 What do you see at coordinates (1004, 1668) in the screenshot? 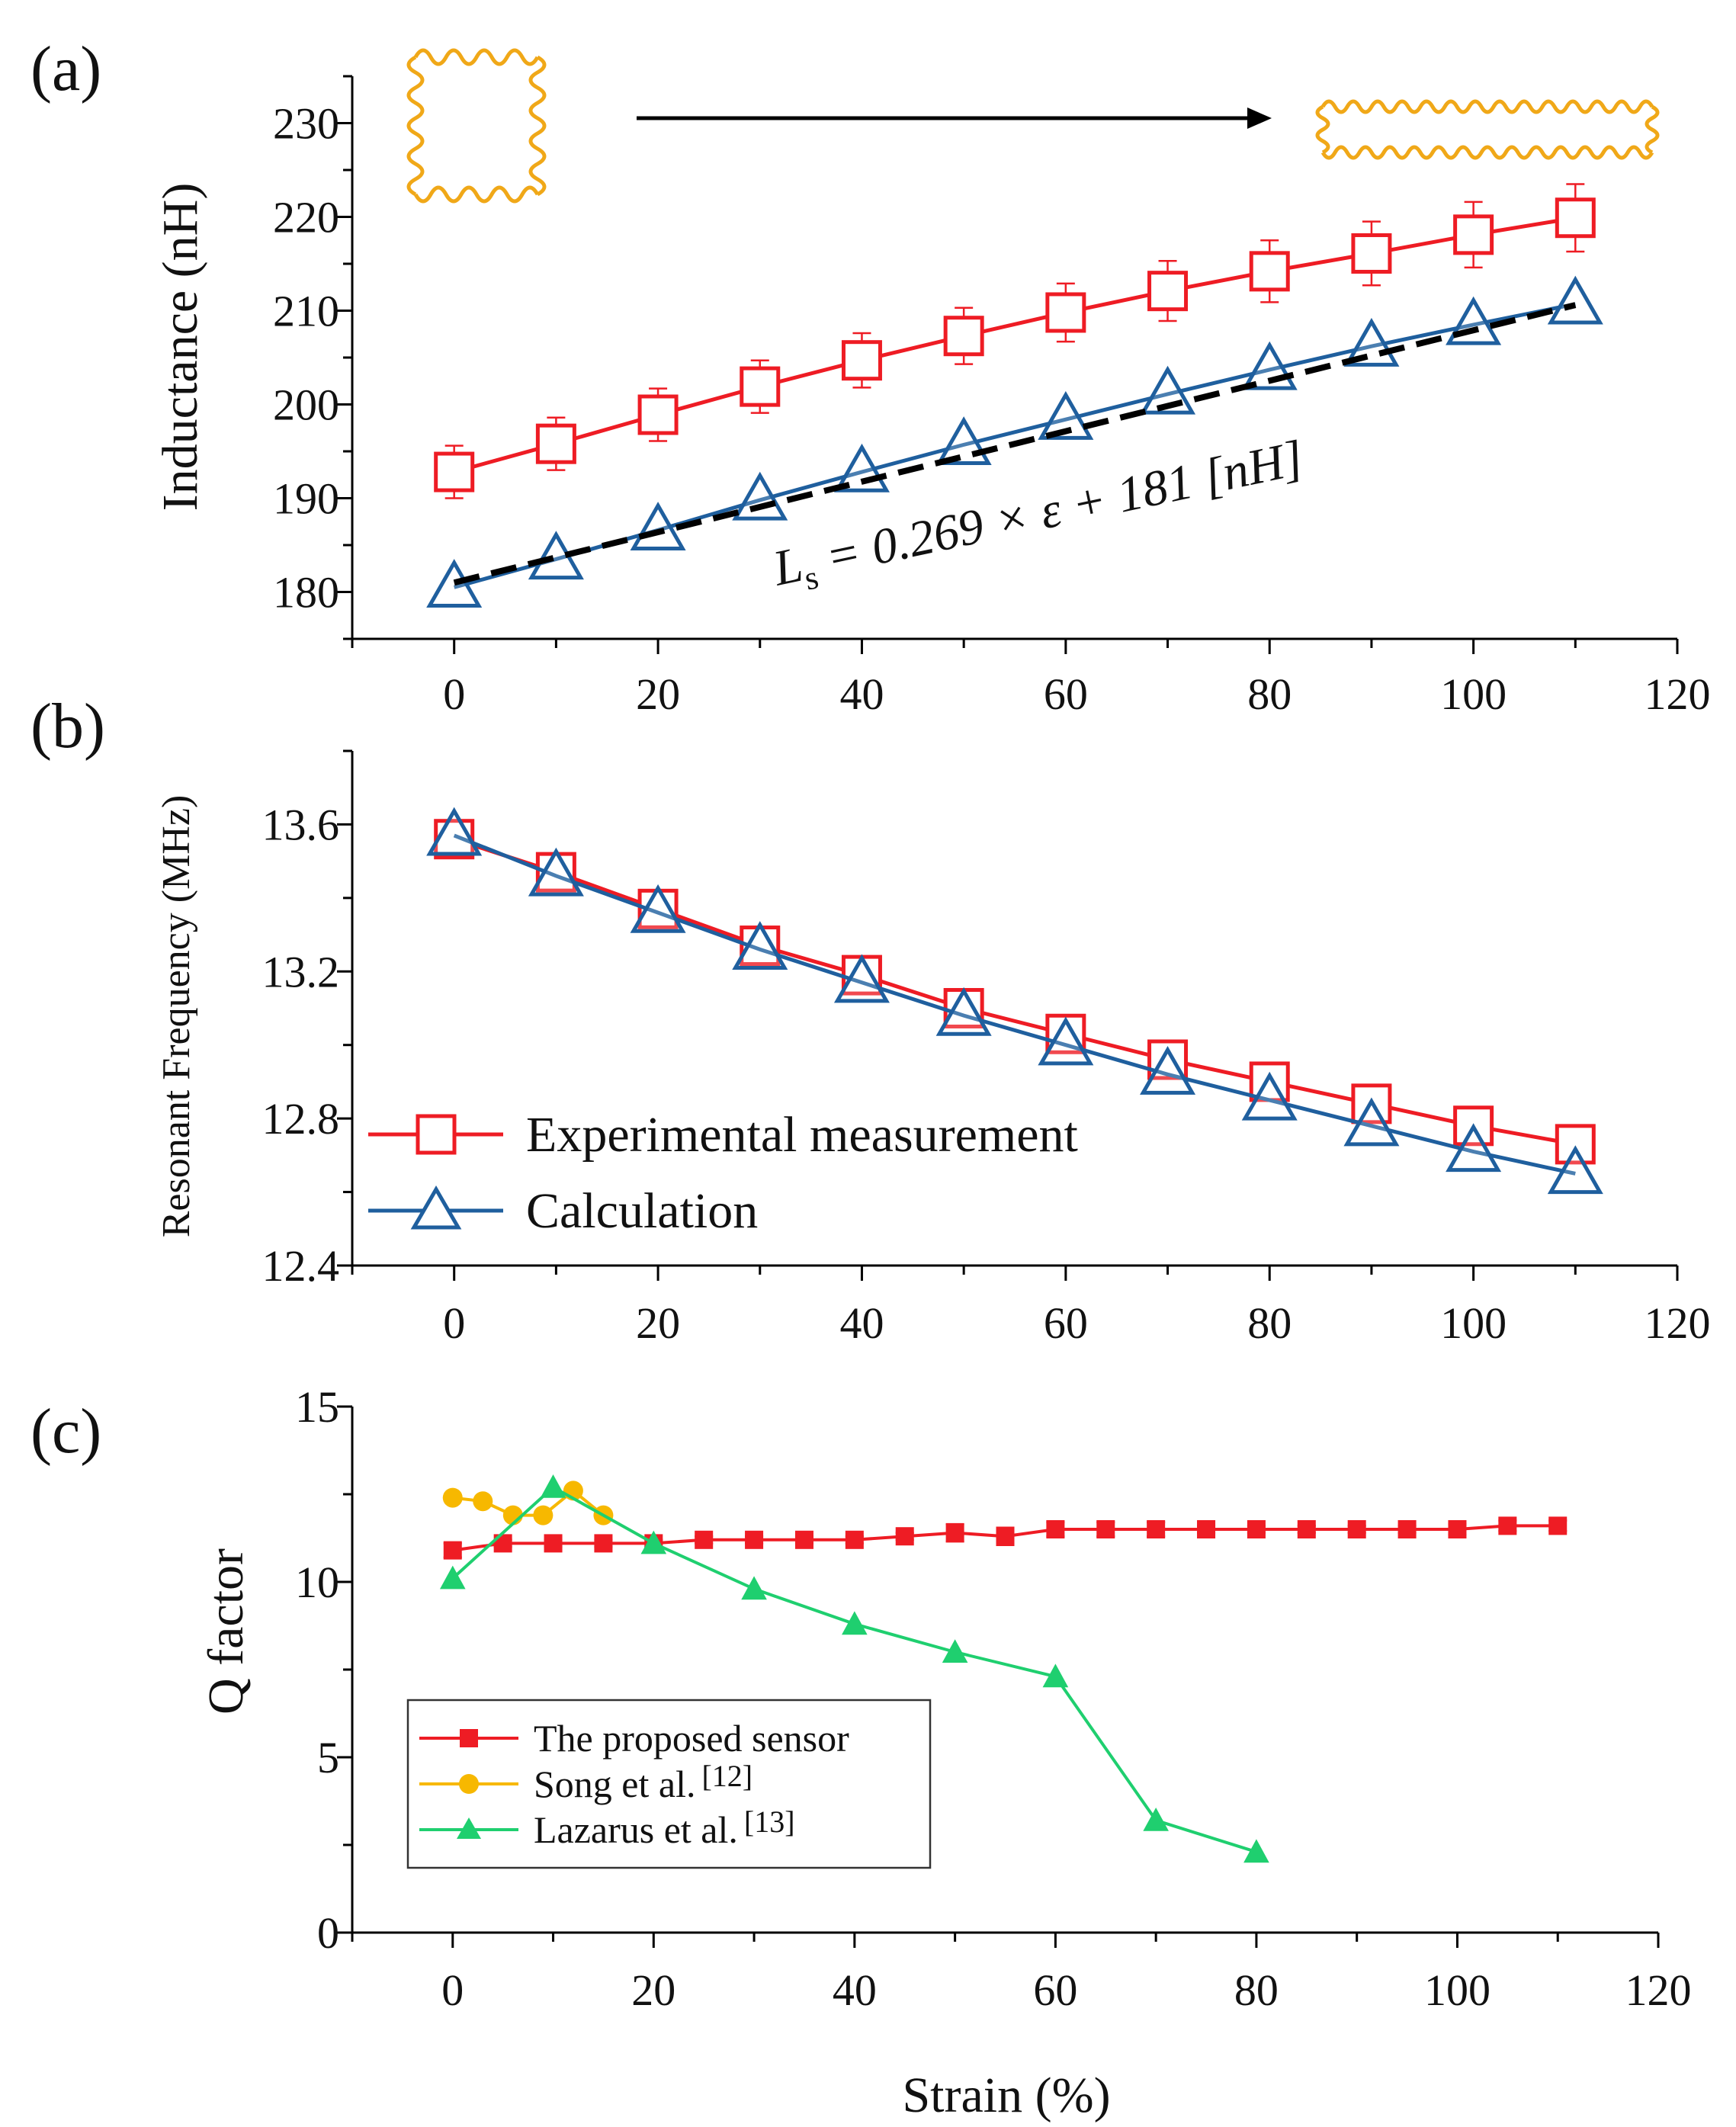
I see `panel-c-series` at bounding box center [1004, 1668].